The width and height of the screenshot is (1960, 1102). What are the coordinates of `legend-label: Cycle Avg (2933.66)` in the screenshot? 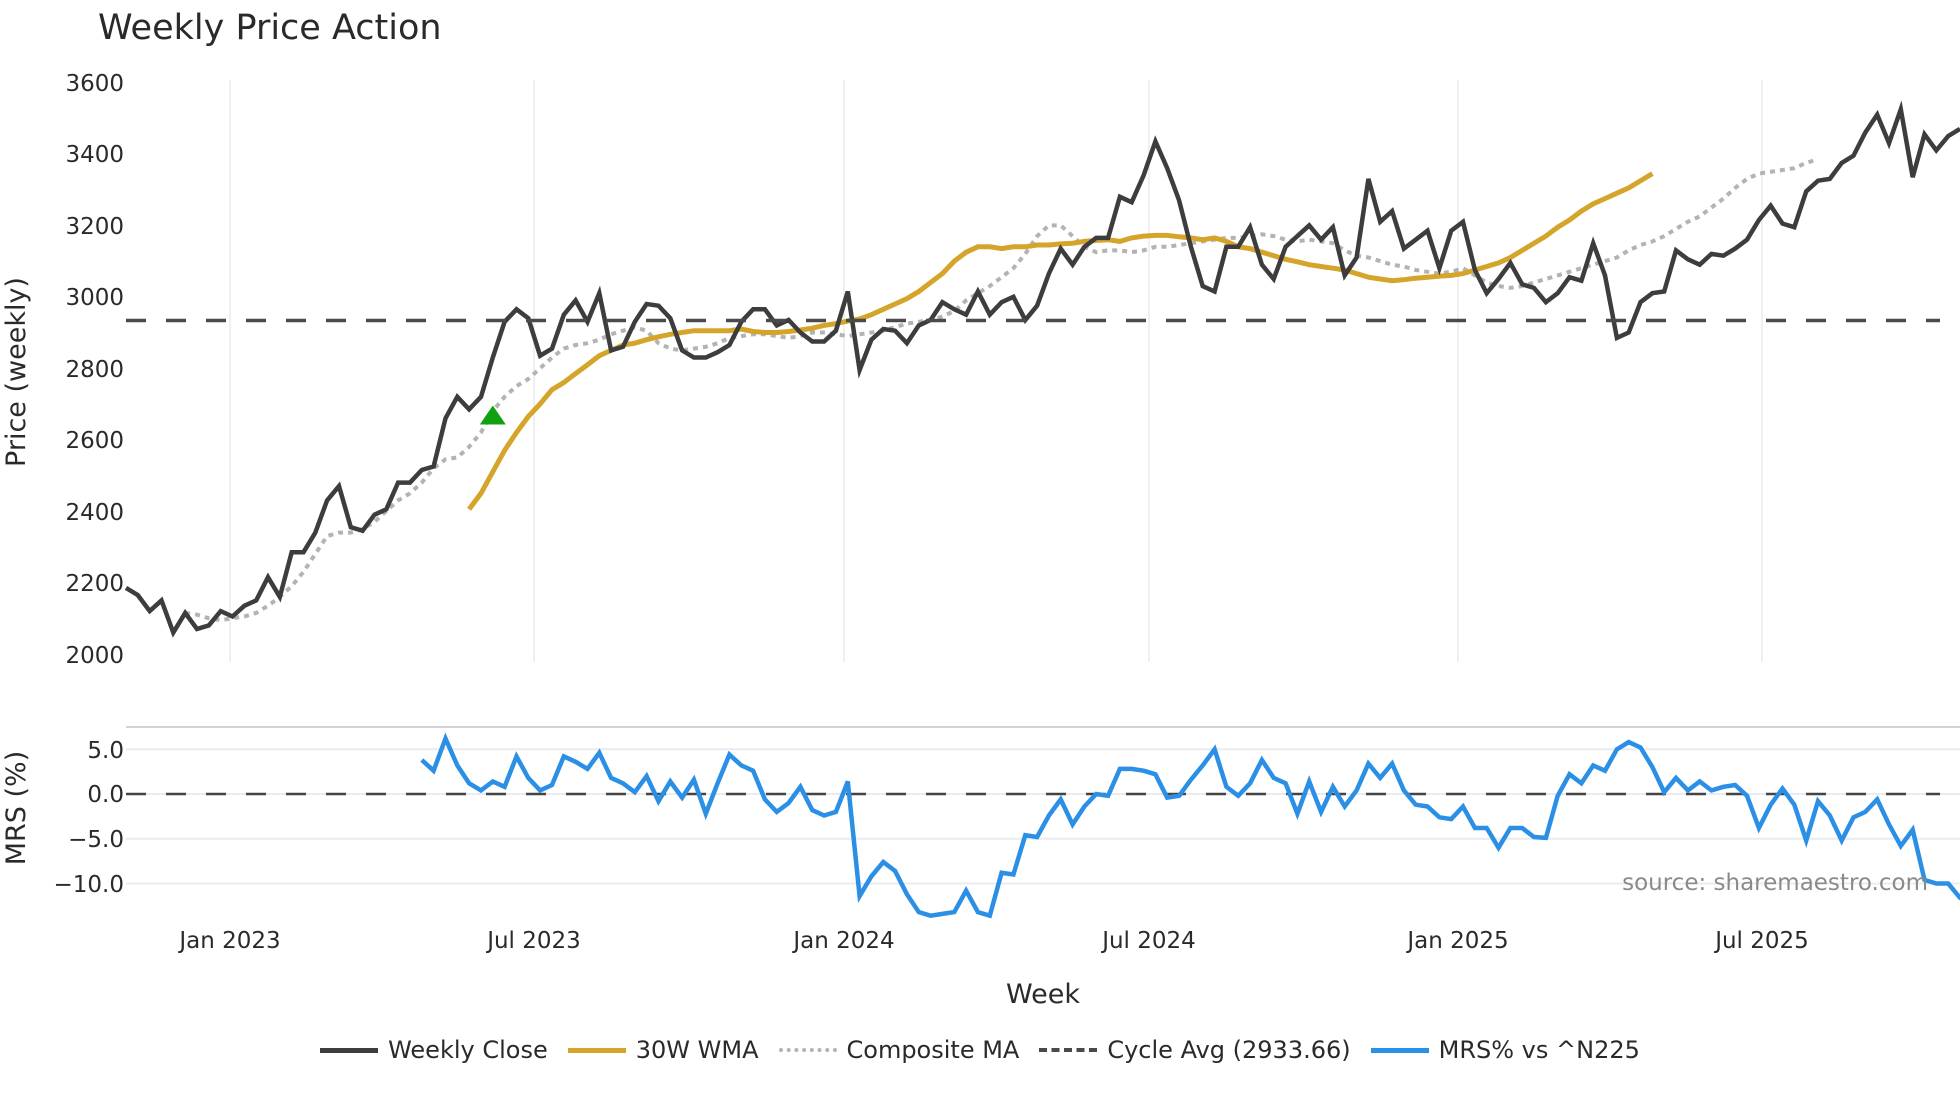 It's located at (1229, 1050).